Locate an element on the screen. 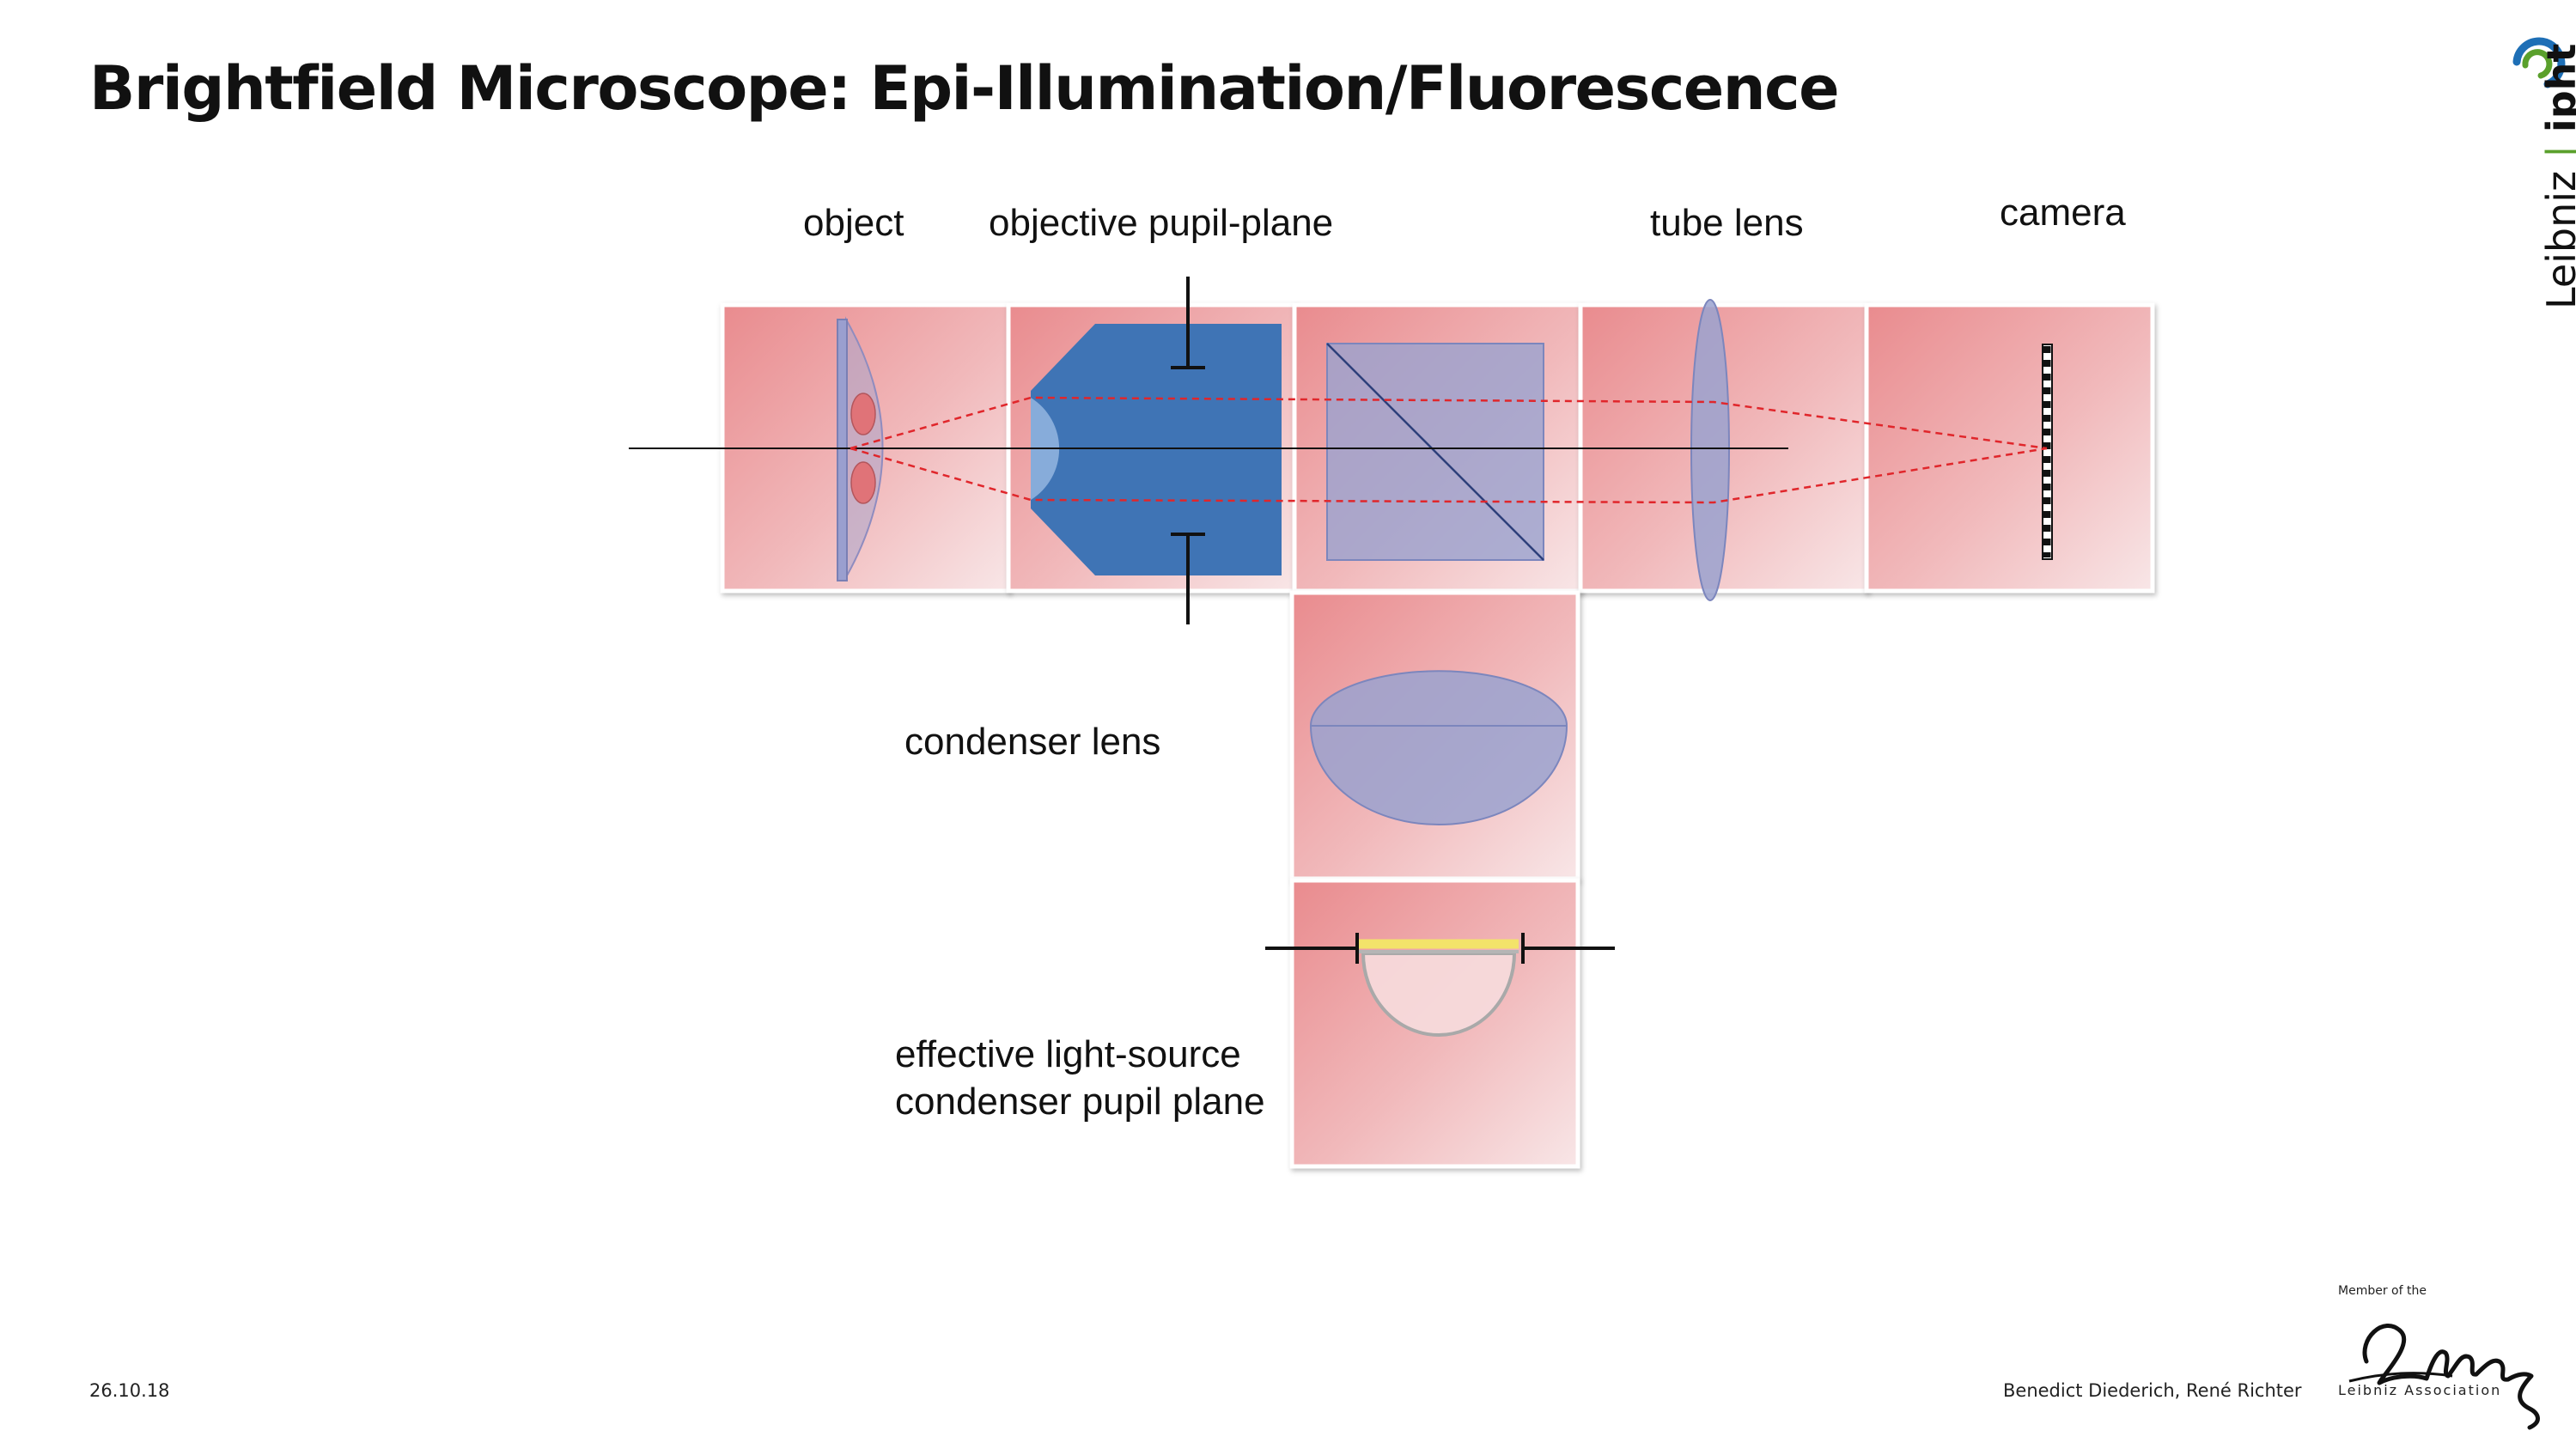 The width and height of the screenshot is (2576, 1449). objective-body is located at coordinates (1156, 449).